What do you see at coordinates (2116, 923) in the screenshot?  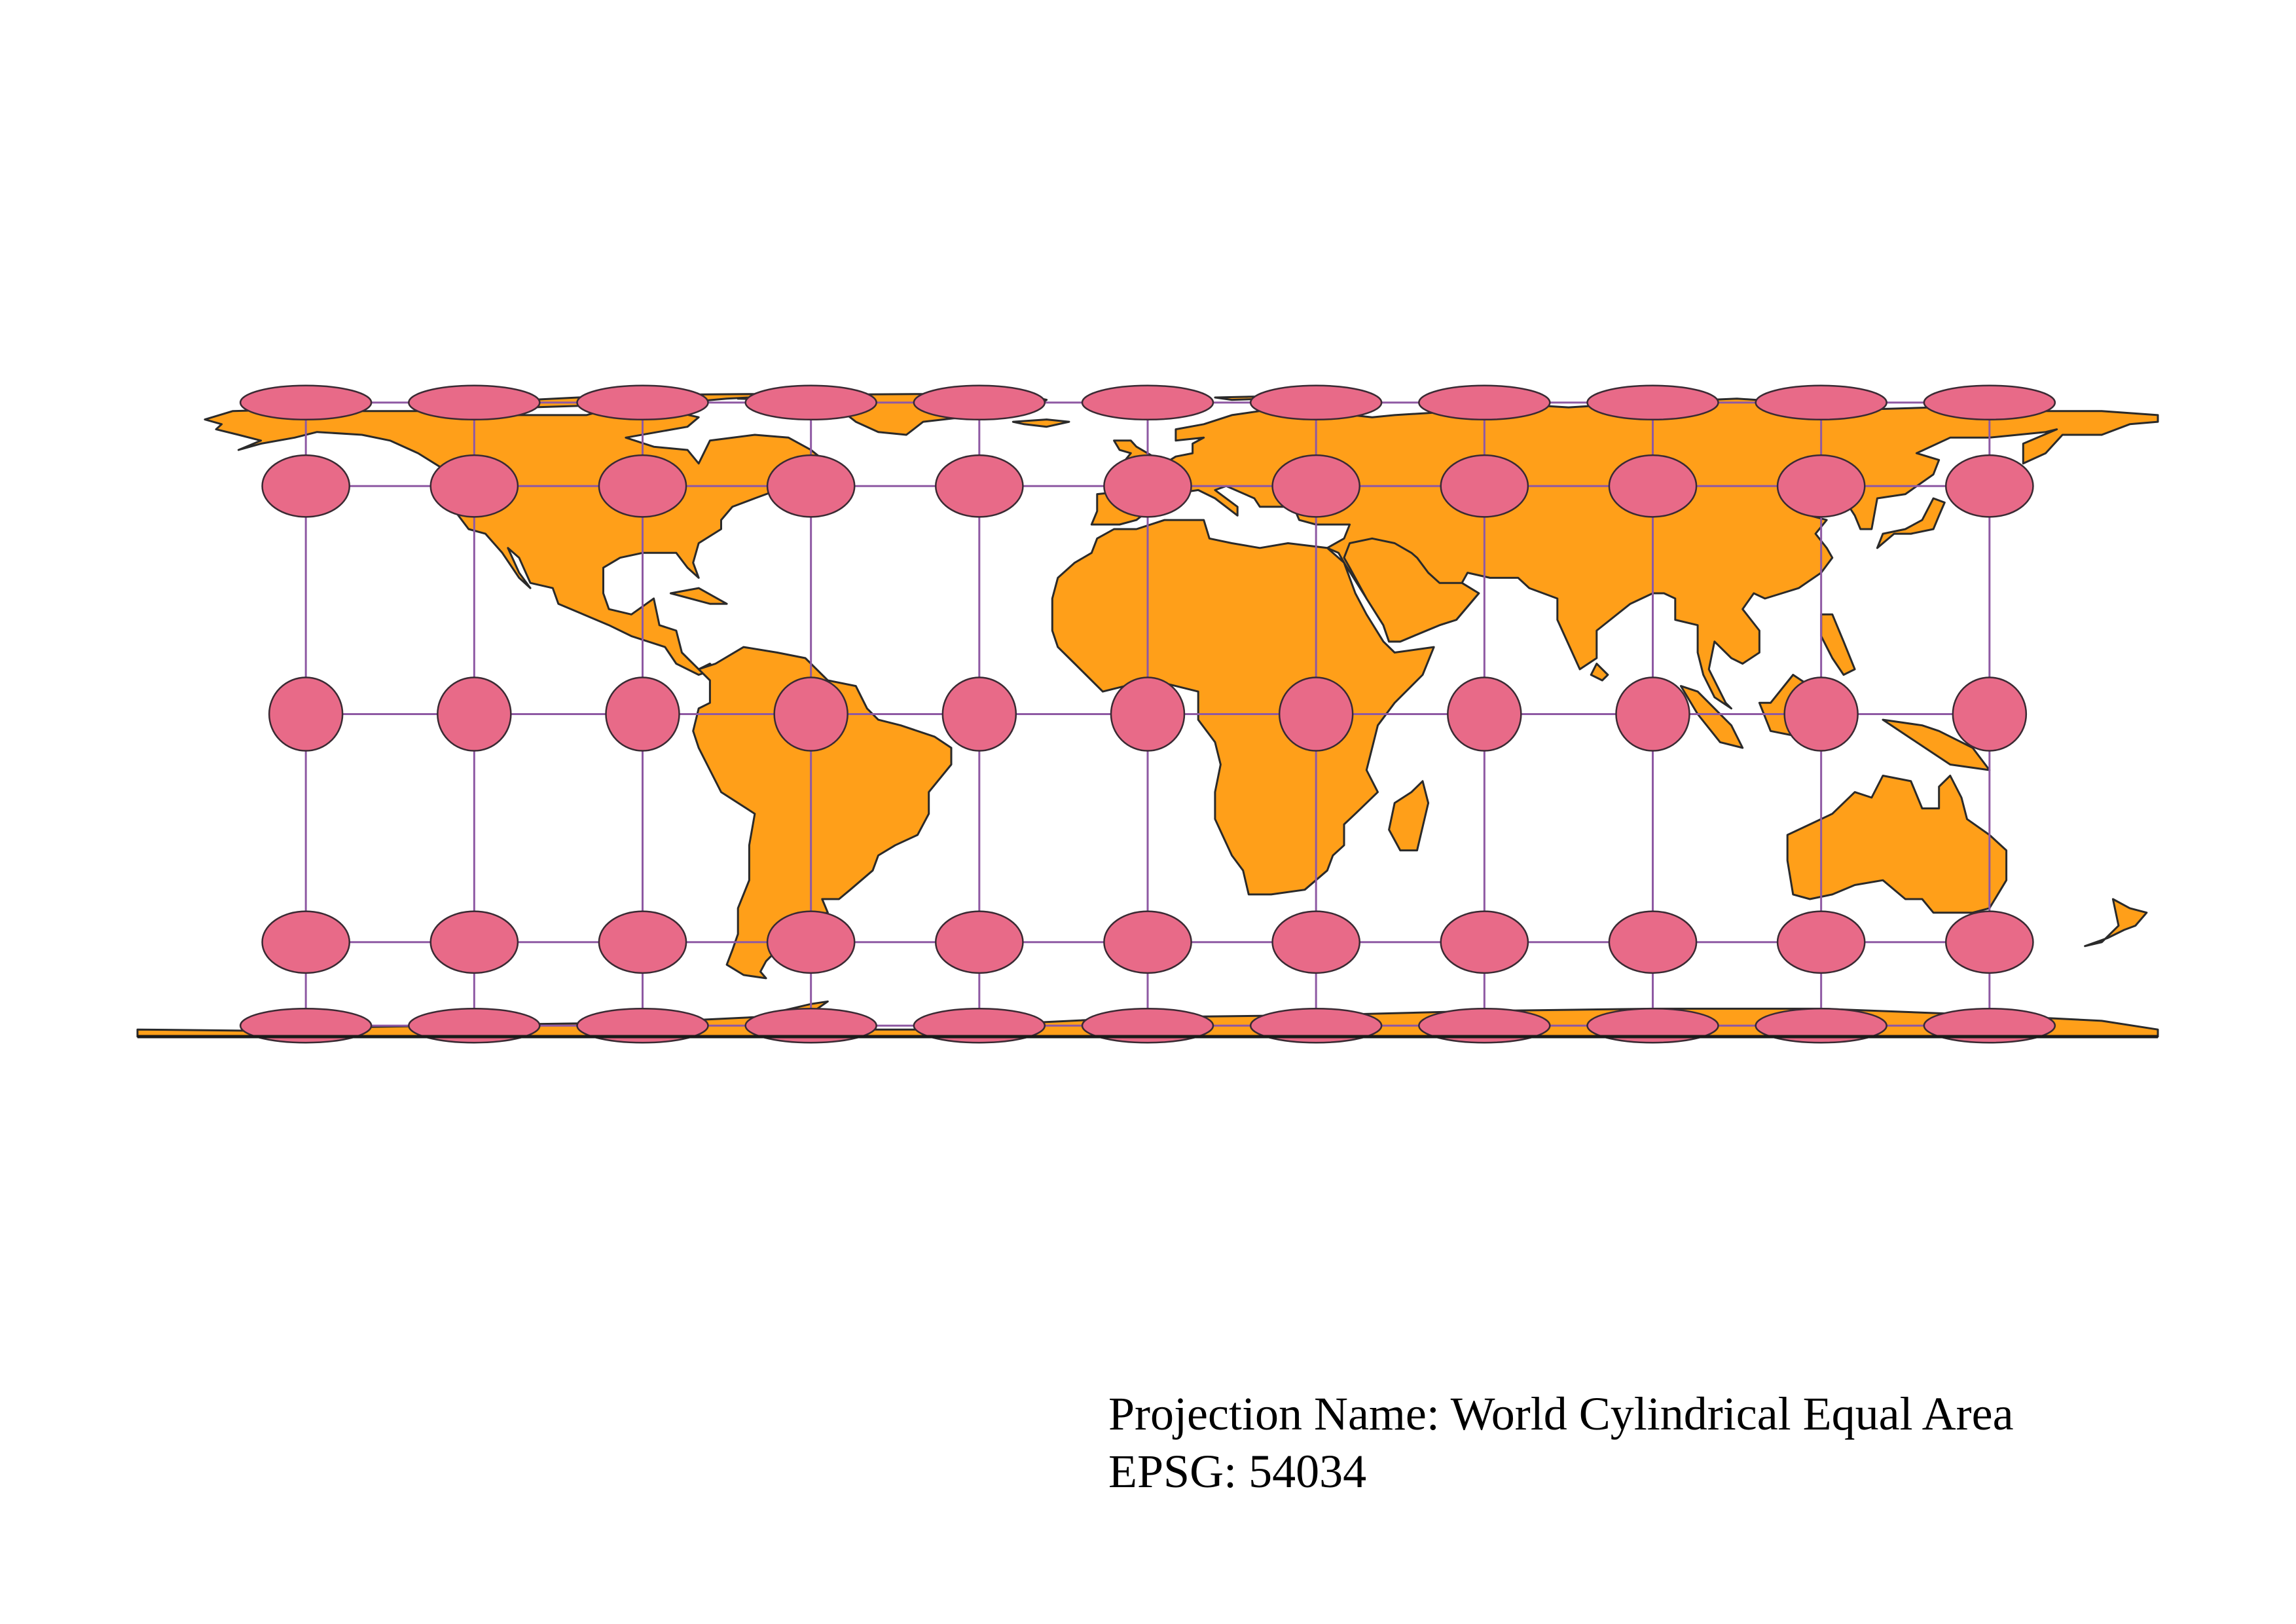 I see `land-new-zealand` at bounding box center [2116, 923].